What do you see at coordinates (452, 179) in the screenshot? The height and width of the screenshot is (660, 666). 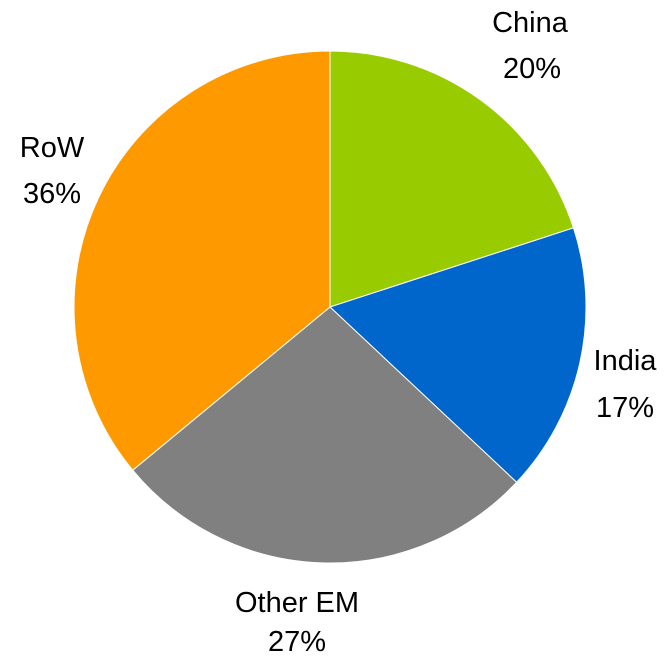 I see `pie-slice-china` at bounding box center [452, 179].